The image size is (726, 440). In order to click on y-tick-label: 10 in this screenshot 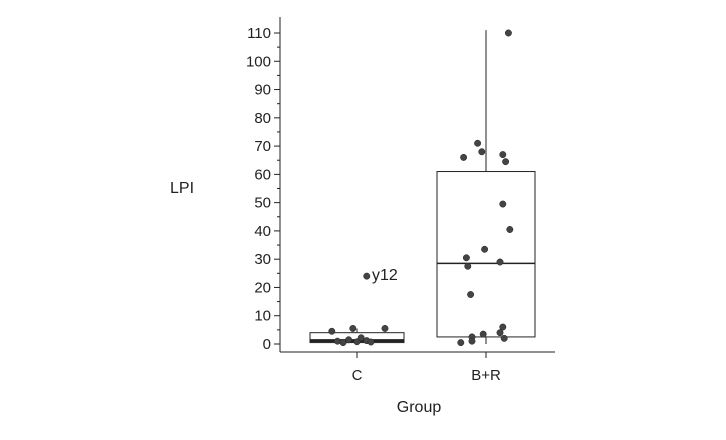, I will do `click(262, 316)`.